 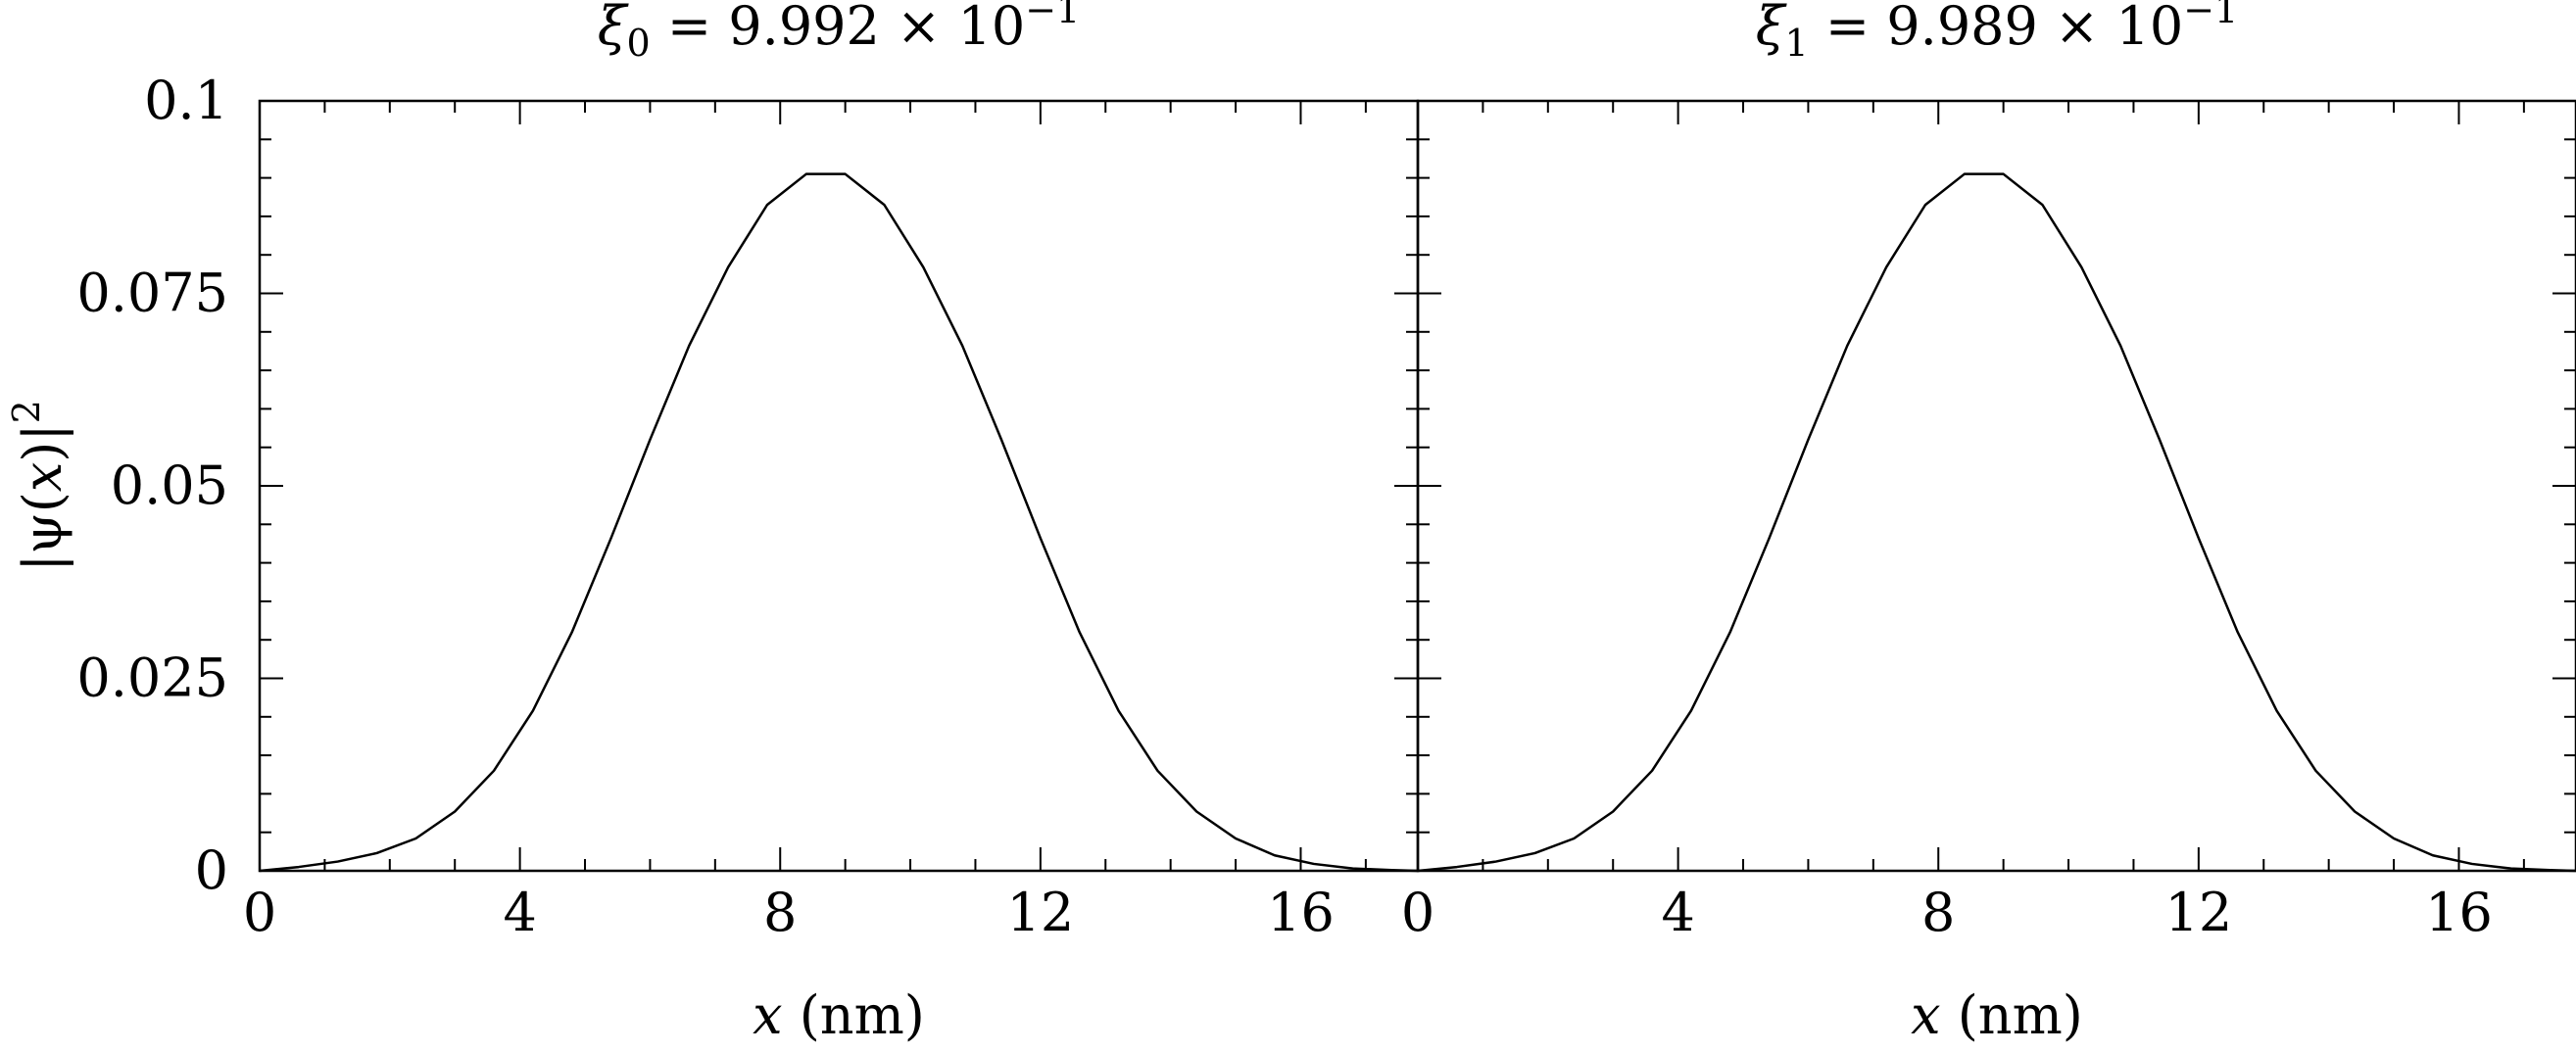 I want to click on panel-title: ξ0 = 9.992 × 10−1, so click(x=839, y=32).